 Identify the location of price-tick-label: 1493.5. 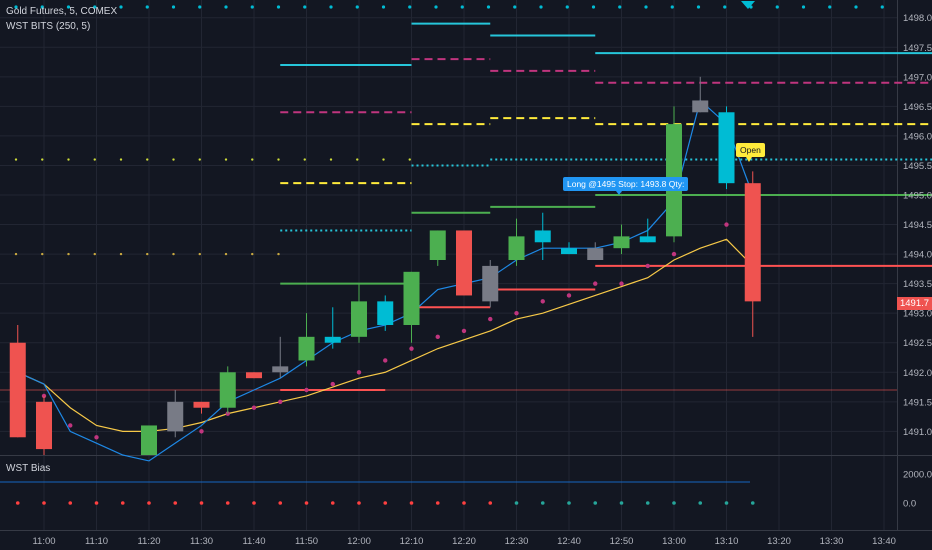
(917, 284).